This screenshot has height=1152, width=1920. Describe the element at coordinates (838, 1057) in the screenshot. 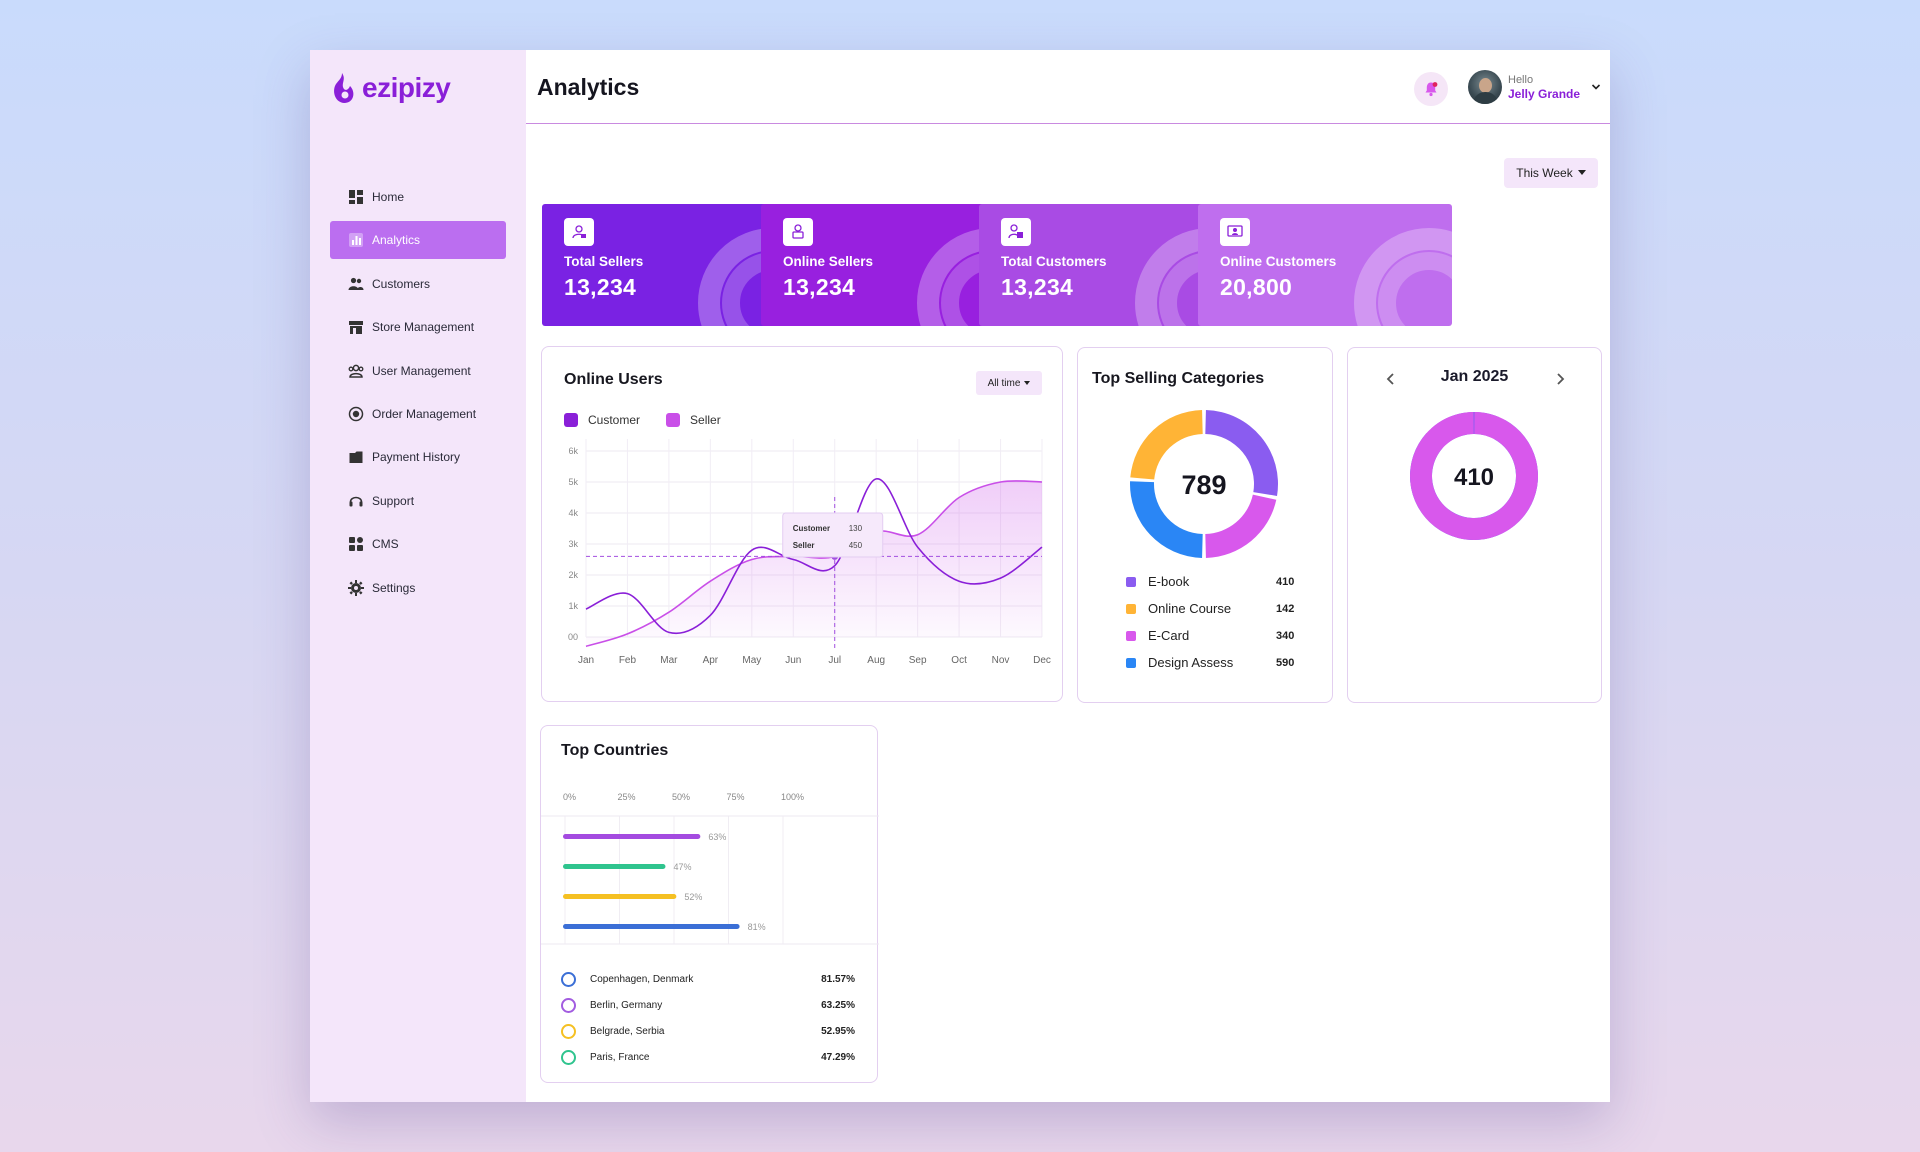

I see `country-percent: 47.29%` at that location.